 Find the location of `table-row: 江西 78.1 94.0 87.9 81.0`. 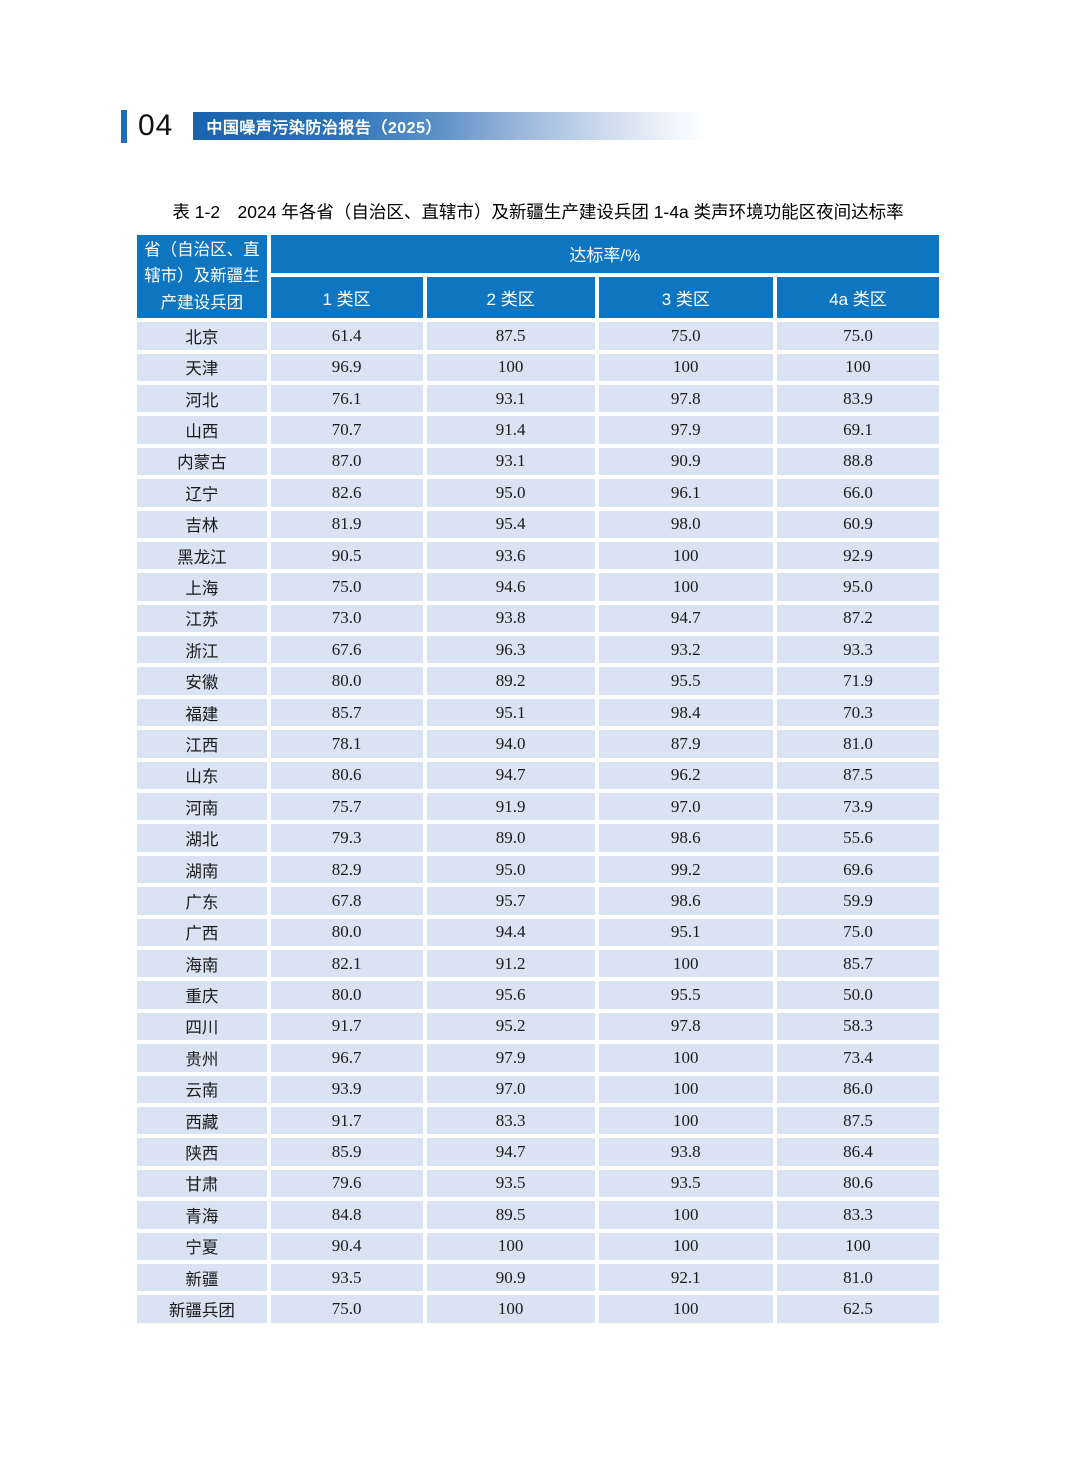

table-row: 江西 78.1 94.0 87.9 81.0 is located at coordinates (538, 744).